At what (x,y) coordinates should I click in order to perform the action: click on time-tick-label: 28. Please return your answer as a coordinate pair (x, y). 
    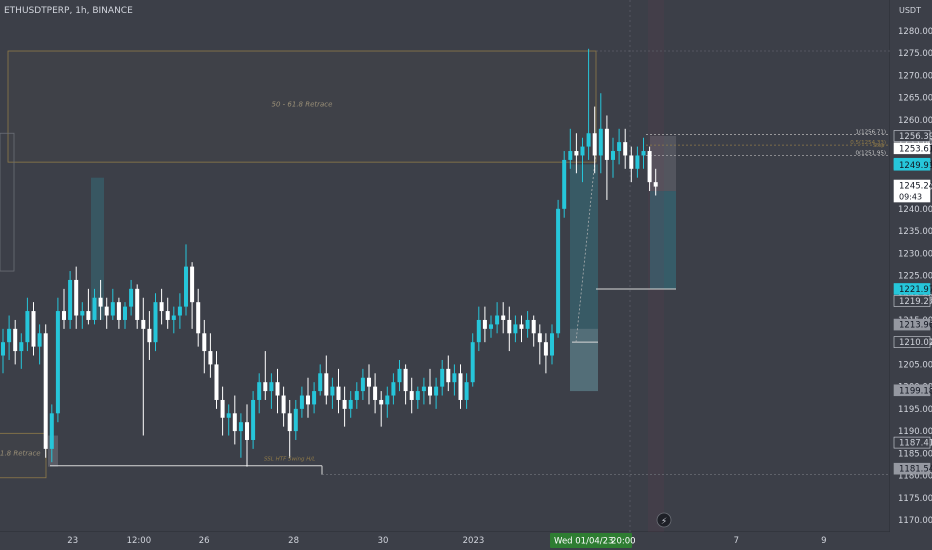
    Looking at the image, I should click on (293, 541).